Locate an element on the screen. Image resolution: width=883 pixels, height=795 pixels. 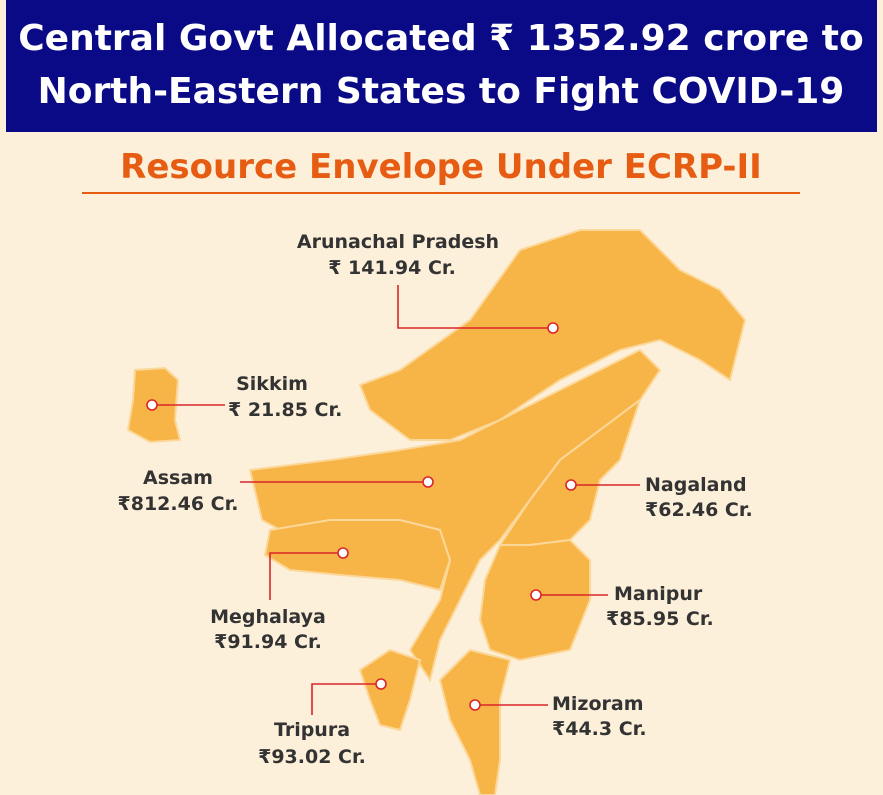
state-name: Mizoram is located at coordinates (598, 704).